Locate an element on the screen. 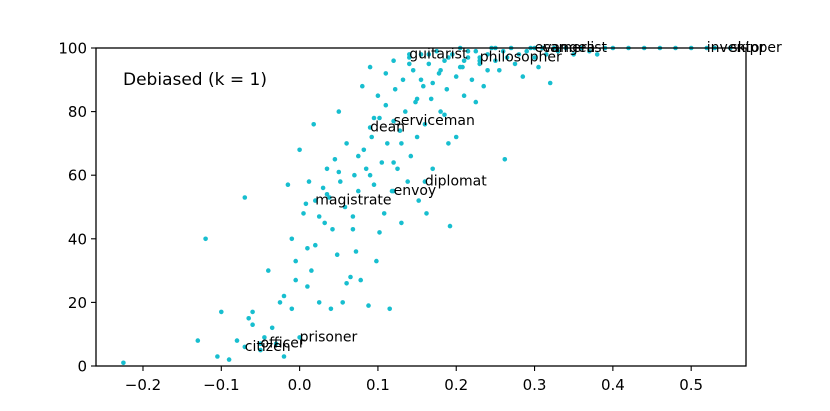  x-tick-label: 0.5 is located at coordinates (691, 385).